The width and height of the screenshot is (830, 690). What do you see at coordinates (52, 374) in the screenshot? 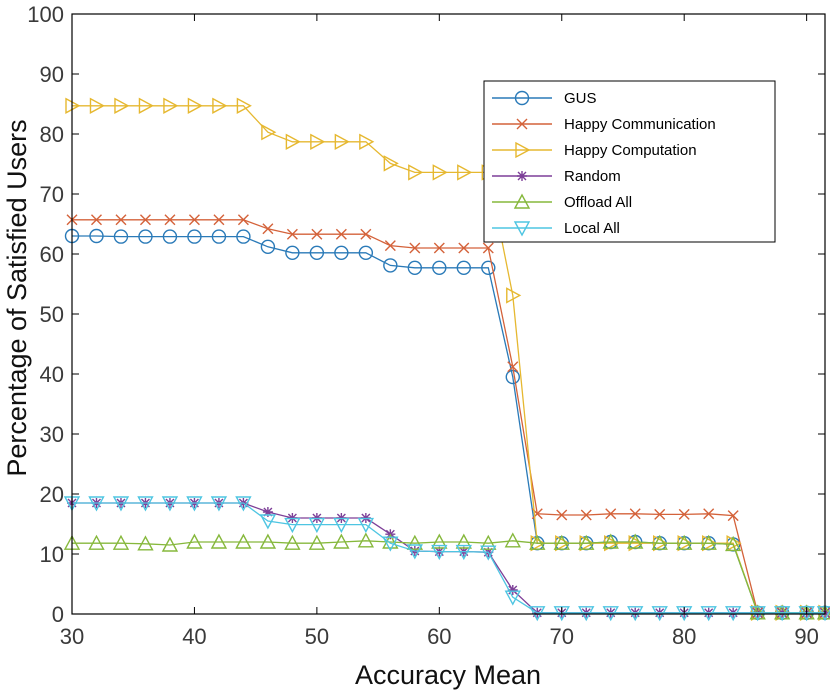
I see `y-tick-label: 40` at bounding box center [52, 374].